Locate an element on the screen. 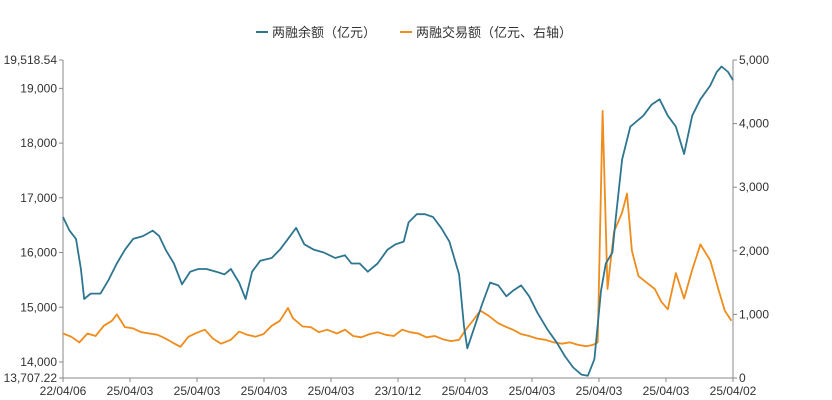 Image resolution: width=832 pixels, height=400 pixels. x-tick-label: 22/04/06 is located at coordinates (63, 391).